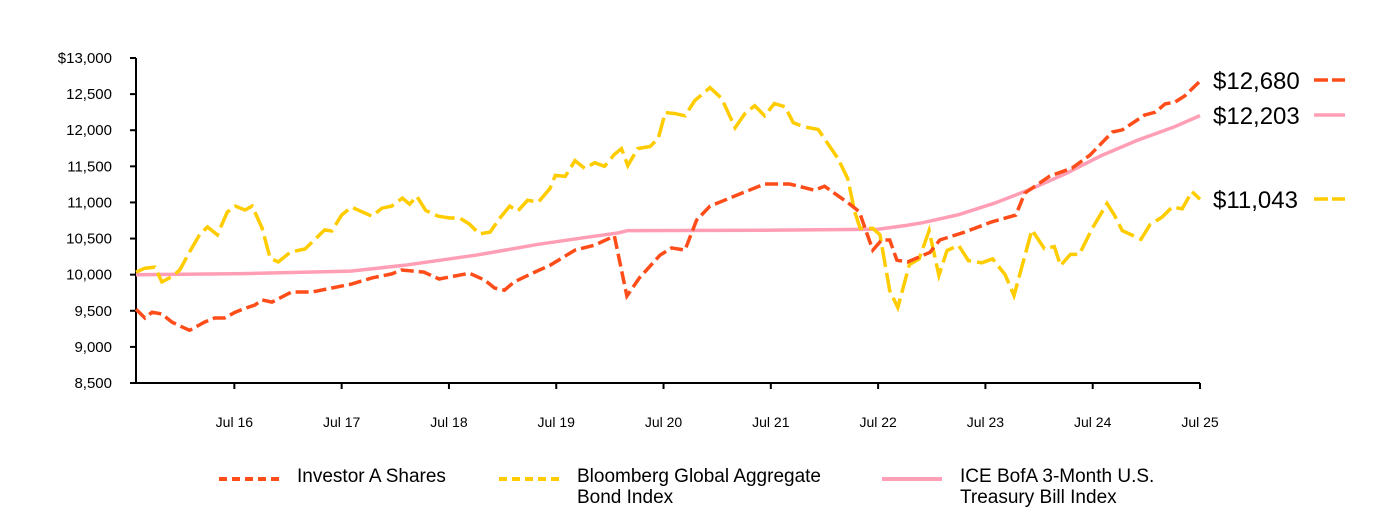 This screenshot has width=1384, height=520. What do you see at coordinates (93, 383) in the screenshot?
I see `y-tick-label: 8,500` at bounding box center [93, 383].